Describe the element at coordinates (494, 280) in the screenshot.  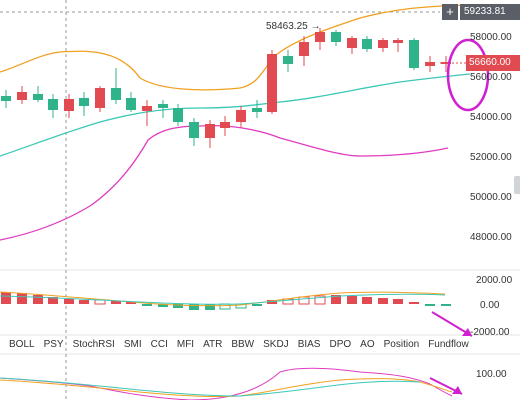
I see `macd-axis-label: 2000.00` at that location.